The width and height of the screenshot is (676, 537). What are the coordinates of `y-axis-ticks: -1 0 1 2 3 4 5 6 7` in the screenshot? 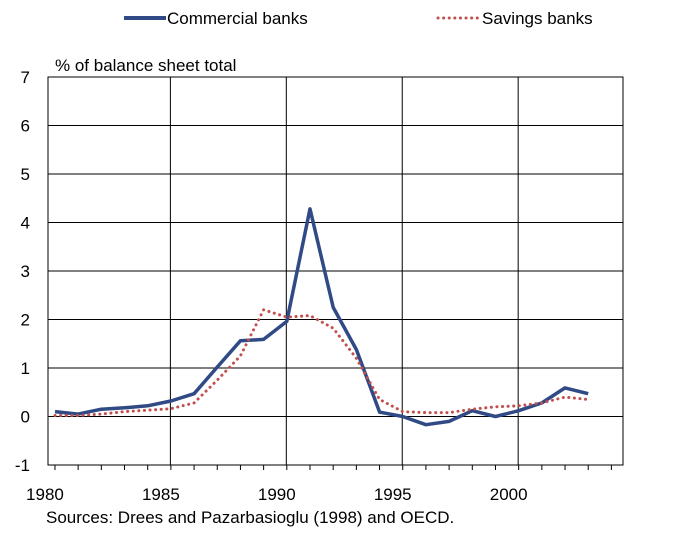 It's located at (22, 271).